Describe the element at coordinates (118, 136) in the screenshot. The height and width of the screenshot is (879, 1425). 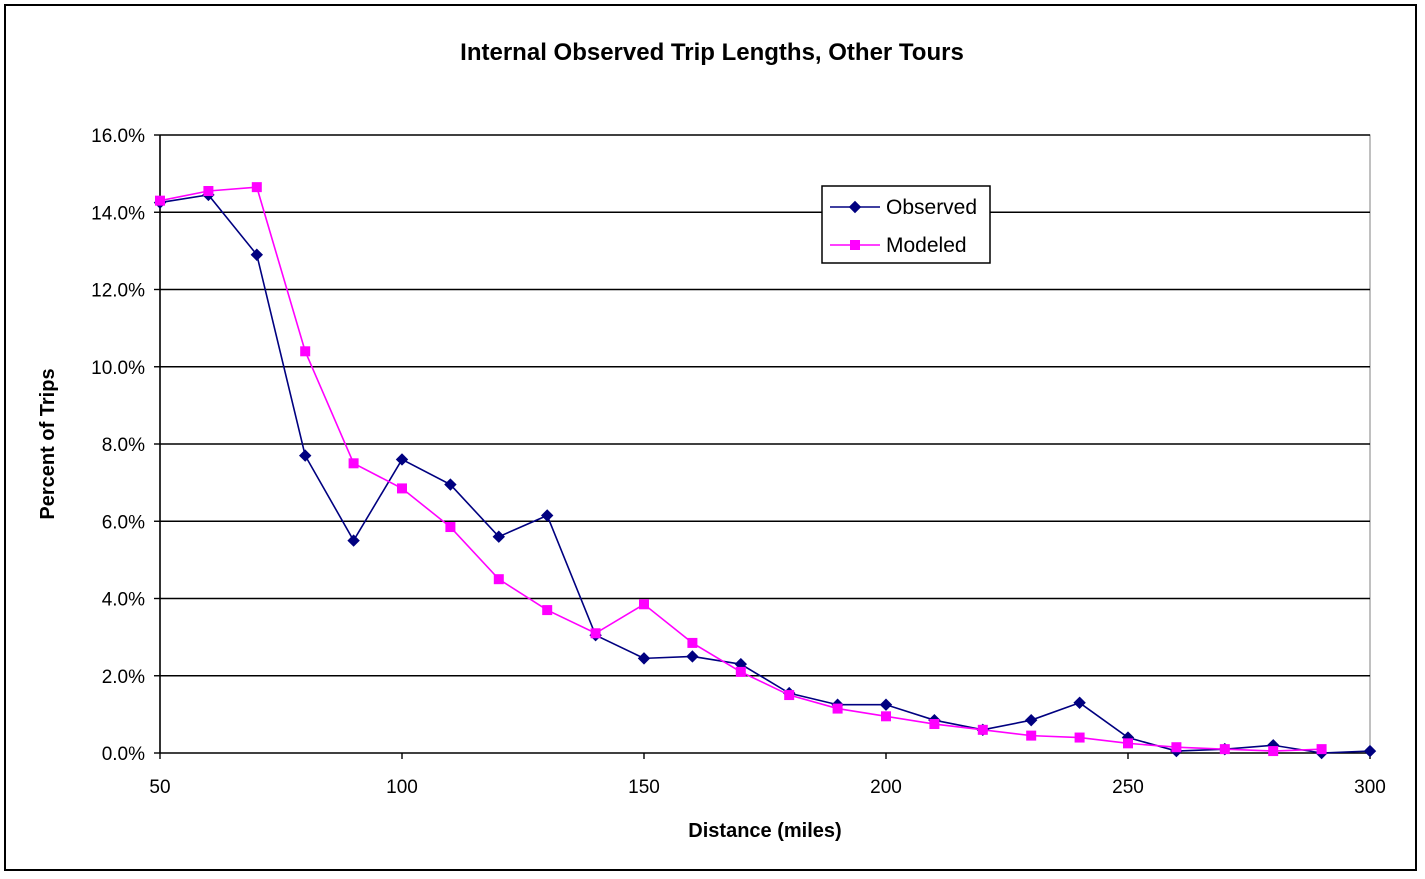
I see `y-tick-label: 16.0%` at that location.